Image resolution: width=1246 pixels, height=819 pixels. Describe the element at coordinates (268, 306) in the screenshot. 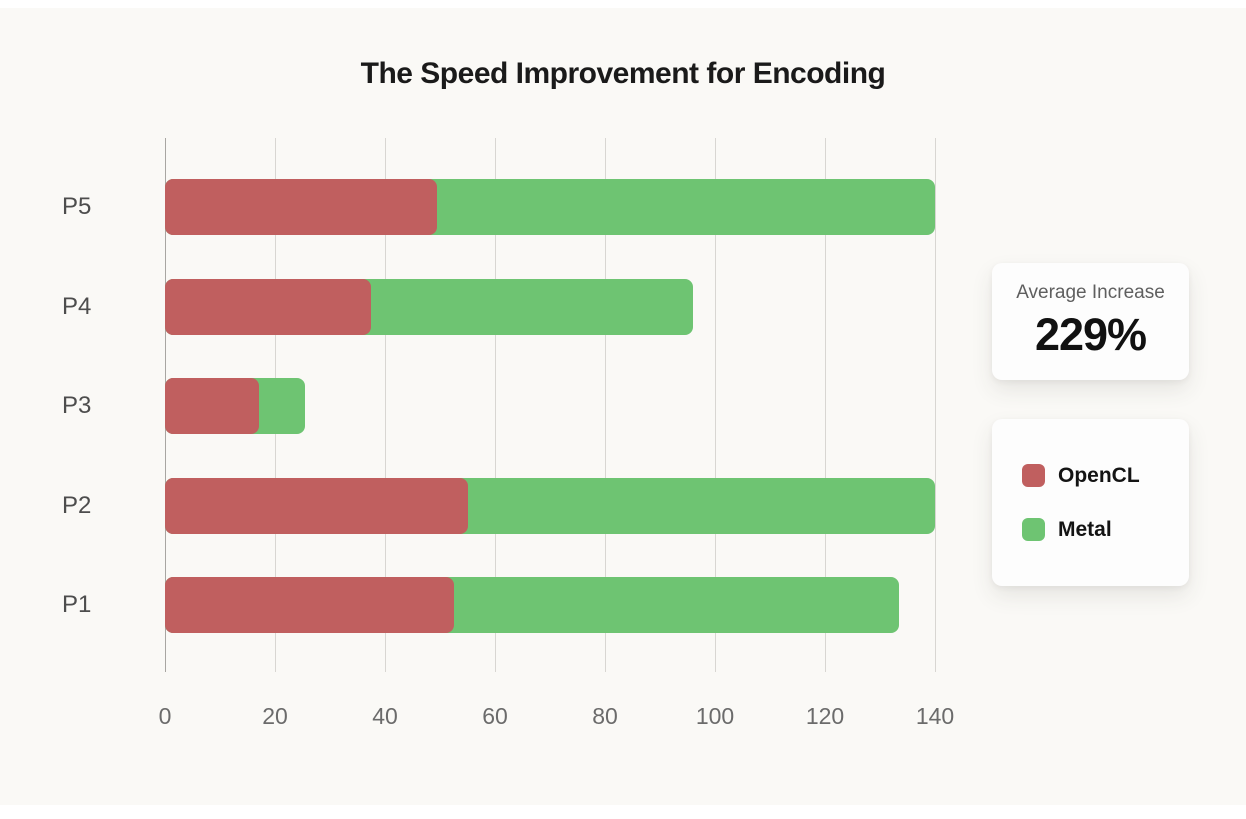

I see `bar-opencl-p4` at that location.